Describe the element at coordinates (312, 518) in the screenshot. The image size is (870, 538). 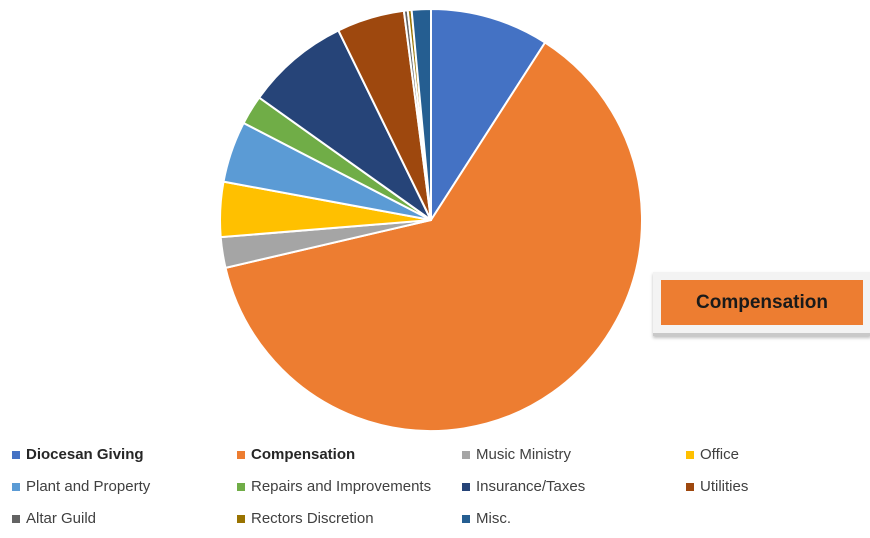
I see `legend-label: Rectors Discretion` at that location.